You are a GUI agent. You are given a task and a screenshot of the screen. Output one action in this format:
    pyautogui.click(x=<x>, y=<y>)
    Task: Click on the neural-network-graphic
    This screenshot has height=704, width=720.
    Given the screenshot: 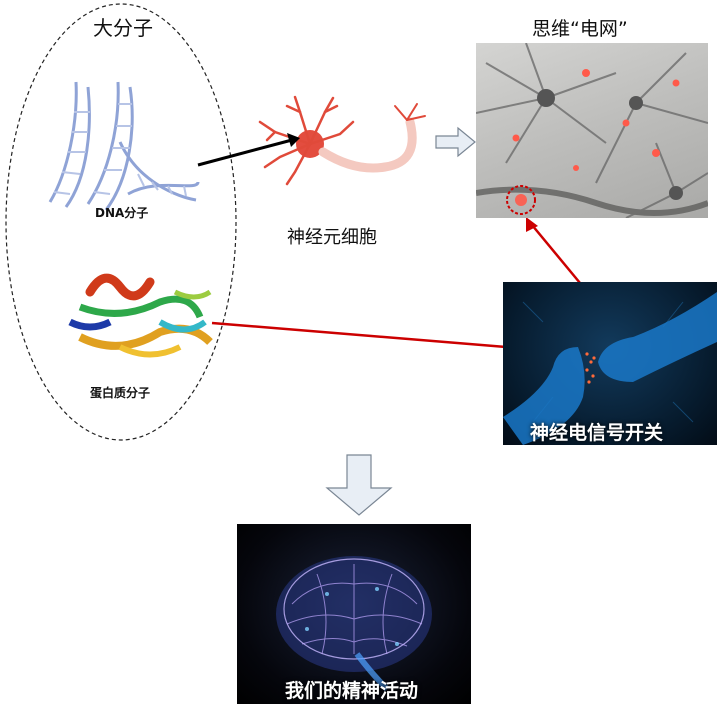 What is the action you would take?
    pyautogui.click(x=592, y=130)
    